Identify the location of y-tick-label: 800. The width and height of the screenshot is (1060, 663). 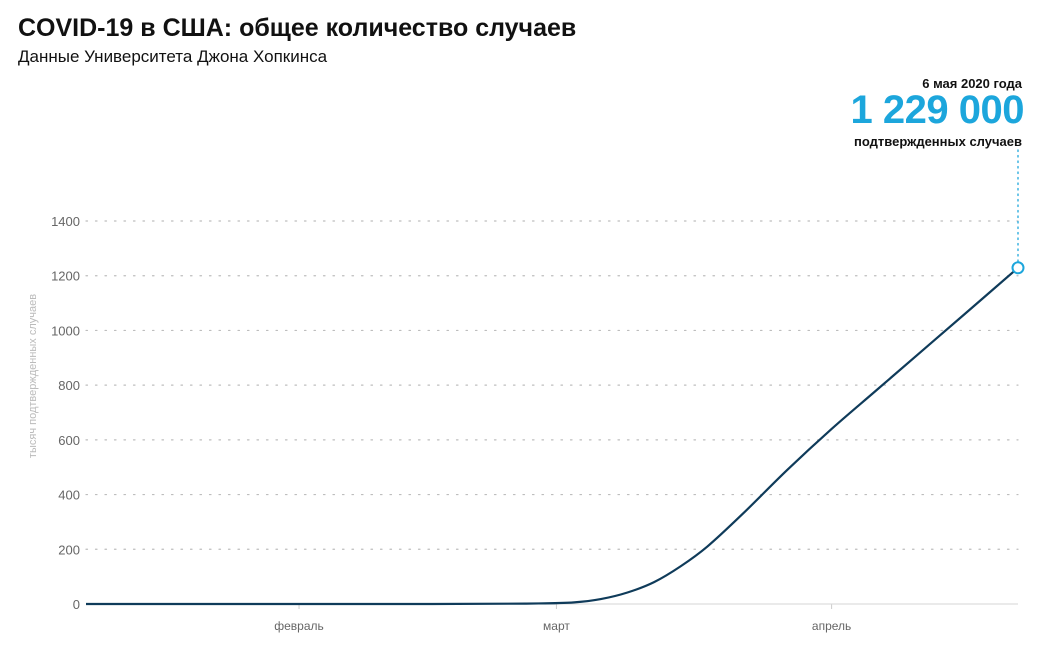
(69, 385).